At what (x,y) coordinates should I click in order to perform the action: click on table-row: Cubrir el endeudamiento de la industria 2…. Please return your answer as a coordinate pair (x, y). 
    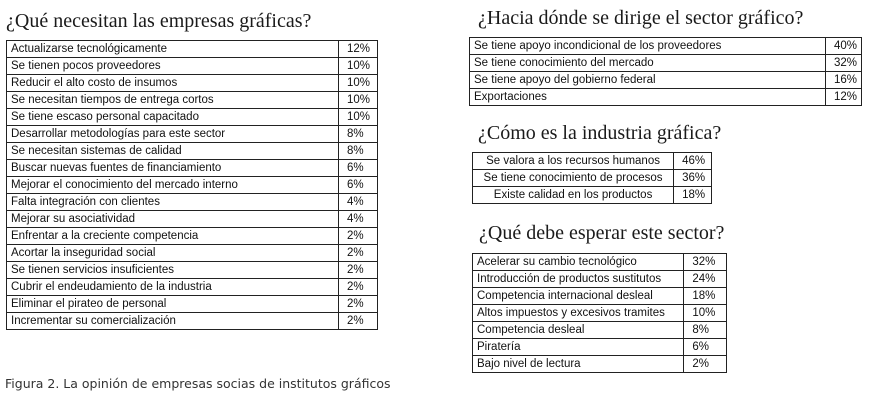
    Looking at the image, I should click on (191, 287).